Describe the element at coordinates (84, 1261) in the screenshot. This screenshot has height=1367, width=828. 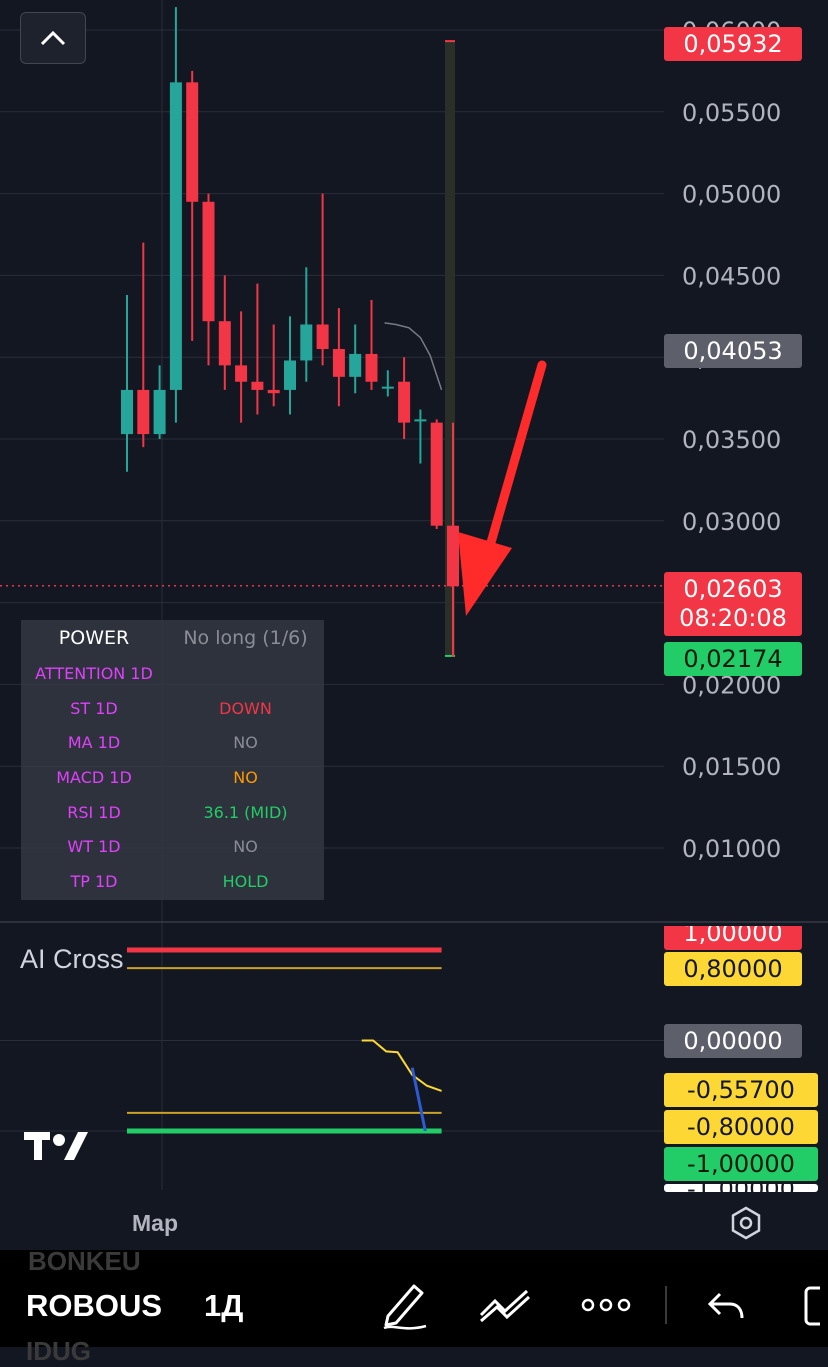
I see `symbol-previous: BONKEU` at that location.